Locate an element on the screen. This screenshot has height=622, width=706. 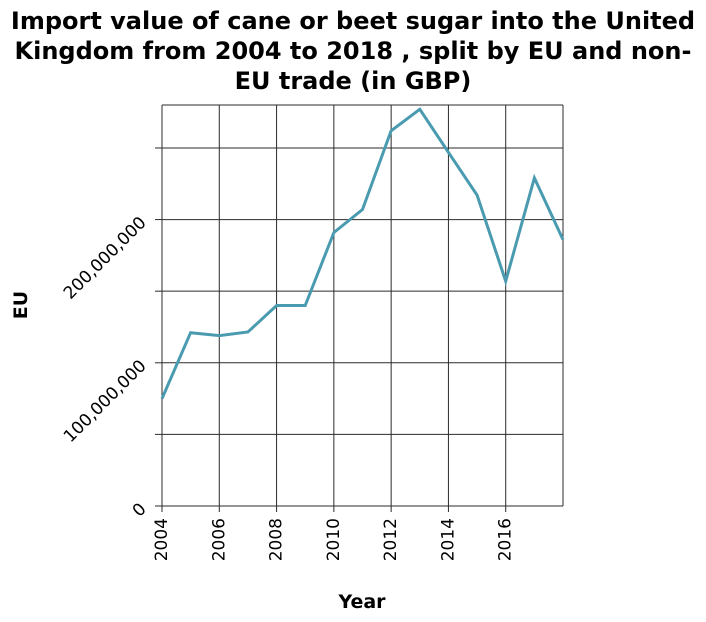
x-axis-ticks: 2004 2006 2008 2010 2012 2014 2016 is located at coordinates (334, 533).